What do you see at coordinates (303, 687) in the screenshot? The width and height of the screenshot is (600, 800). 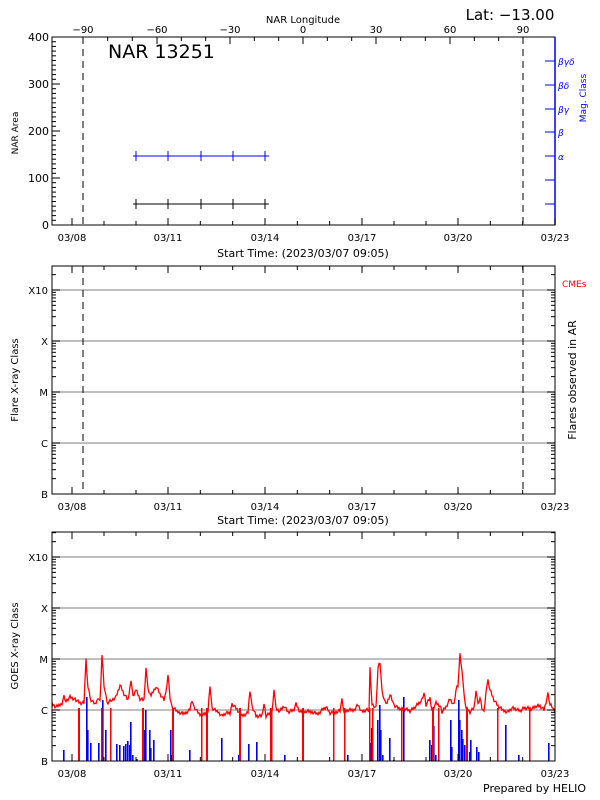 I see `goes-flux-line` at bounding box center [303, 687].